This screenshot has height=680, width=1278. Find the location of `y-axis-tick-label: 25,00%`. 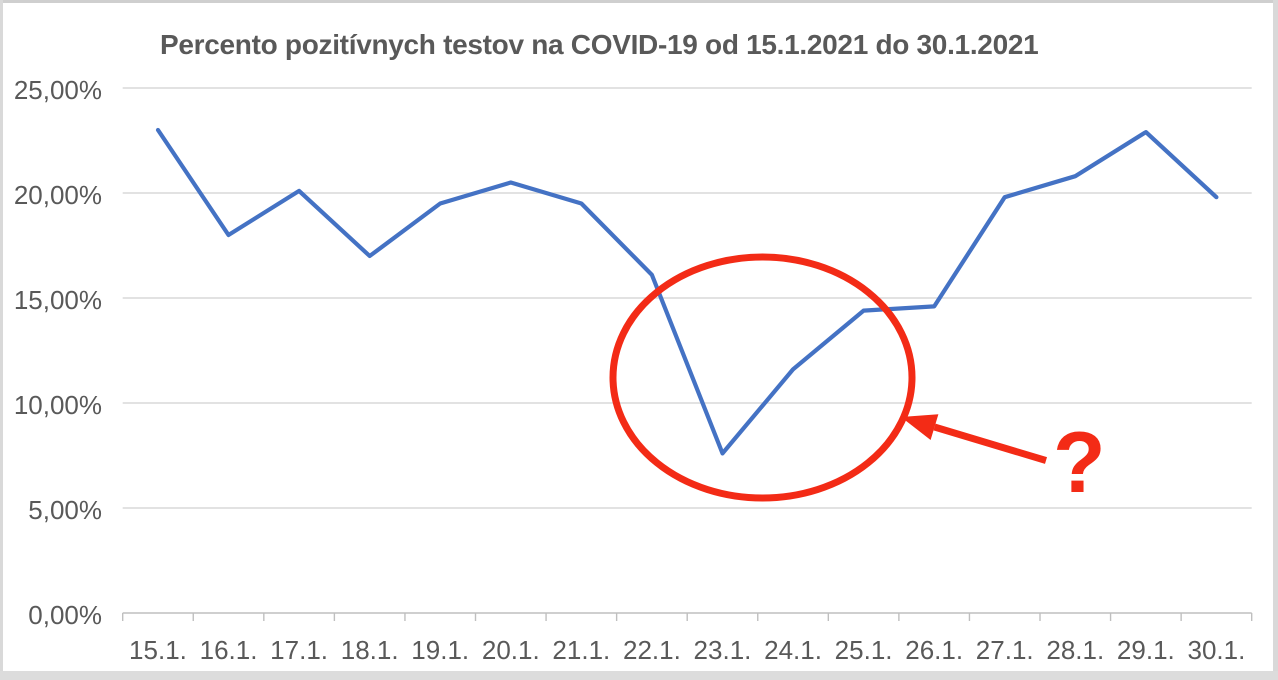

y-axis-tick-label: 25,00% is located at coordinates (57, 90).